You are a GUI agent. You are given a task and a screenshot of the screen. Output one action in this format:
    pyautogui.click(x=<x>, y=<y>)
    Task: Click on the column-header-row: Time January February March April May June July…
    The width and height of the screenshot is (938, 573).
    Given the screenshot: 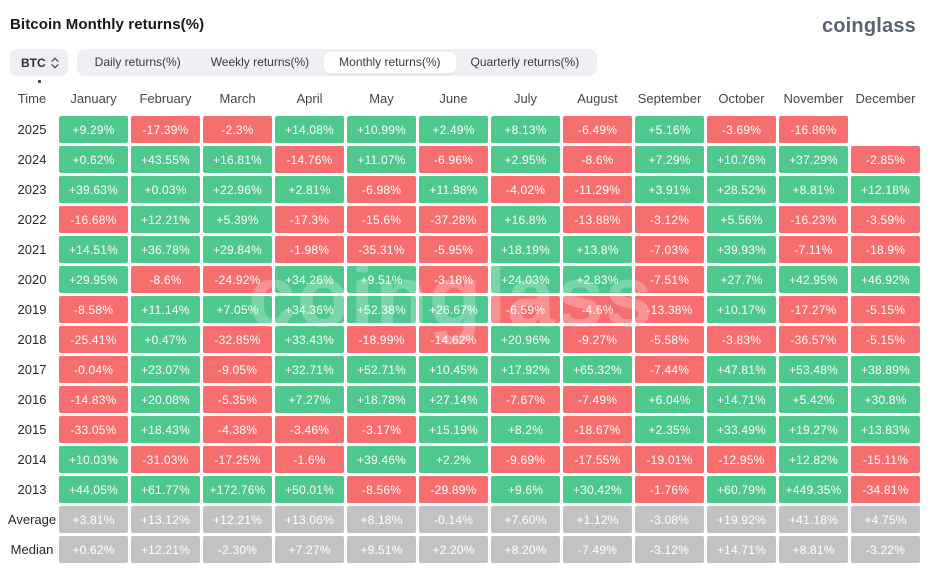 What is the action you would take?
    pyautogui.click(x=464, y=98)
    